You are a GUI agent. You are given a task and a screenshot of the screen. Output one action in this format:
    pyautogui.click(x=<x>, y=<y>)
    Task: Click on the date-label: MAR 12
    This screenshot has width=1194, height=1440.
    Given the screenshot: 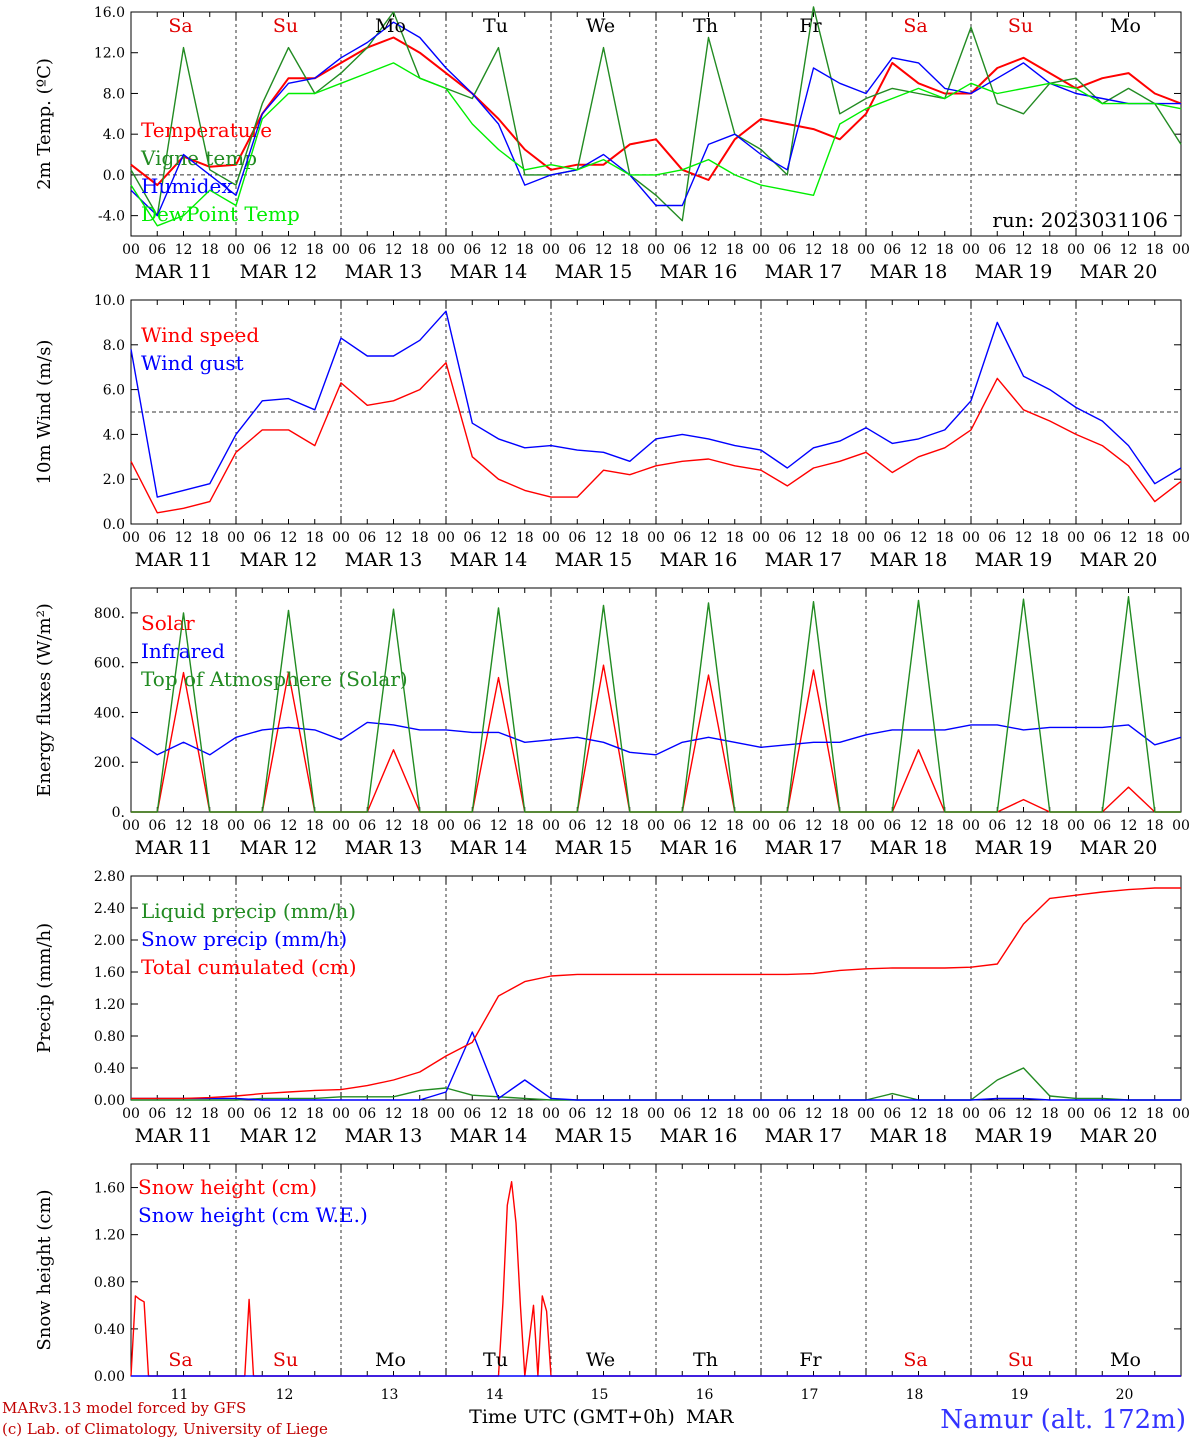 What is the action you would take?
    pyautogui.click(x=279, y=272)
    